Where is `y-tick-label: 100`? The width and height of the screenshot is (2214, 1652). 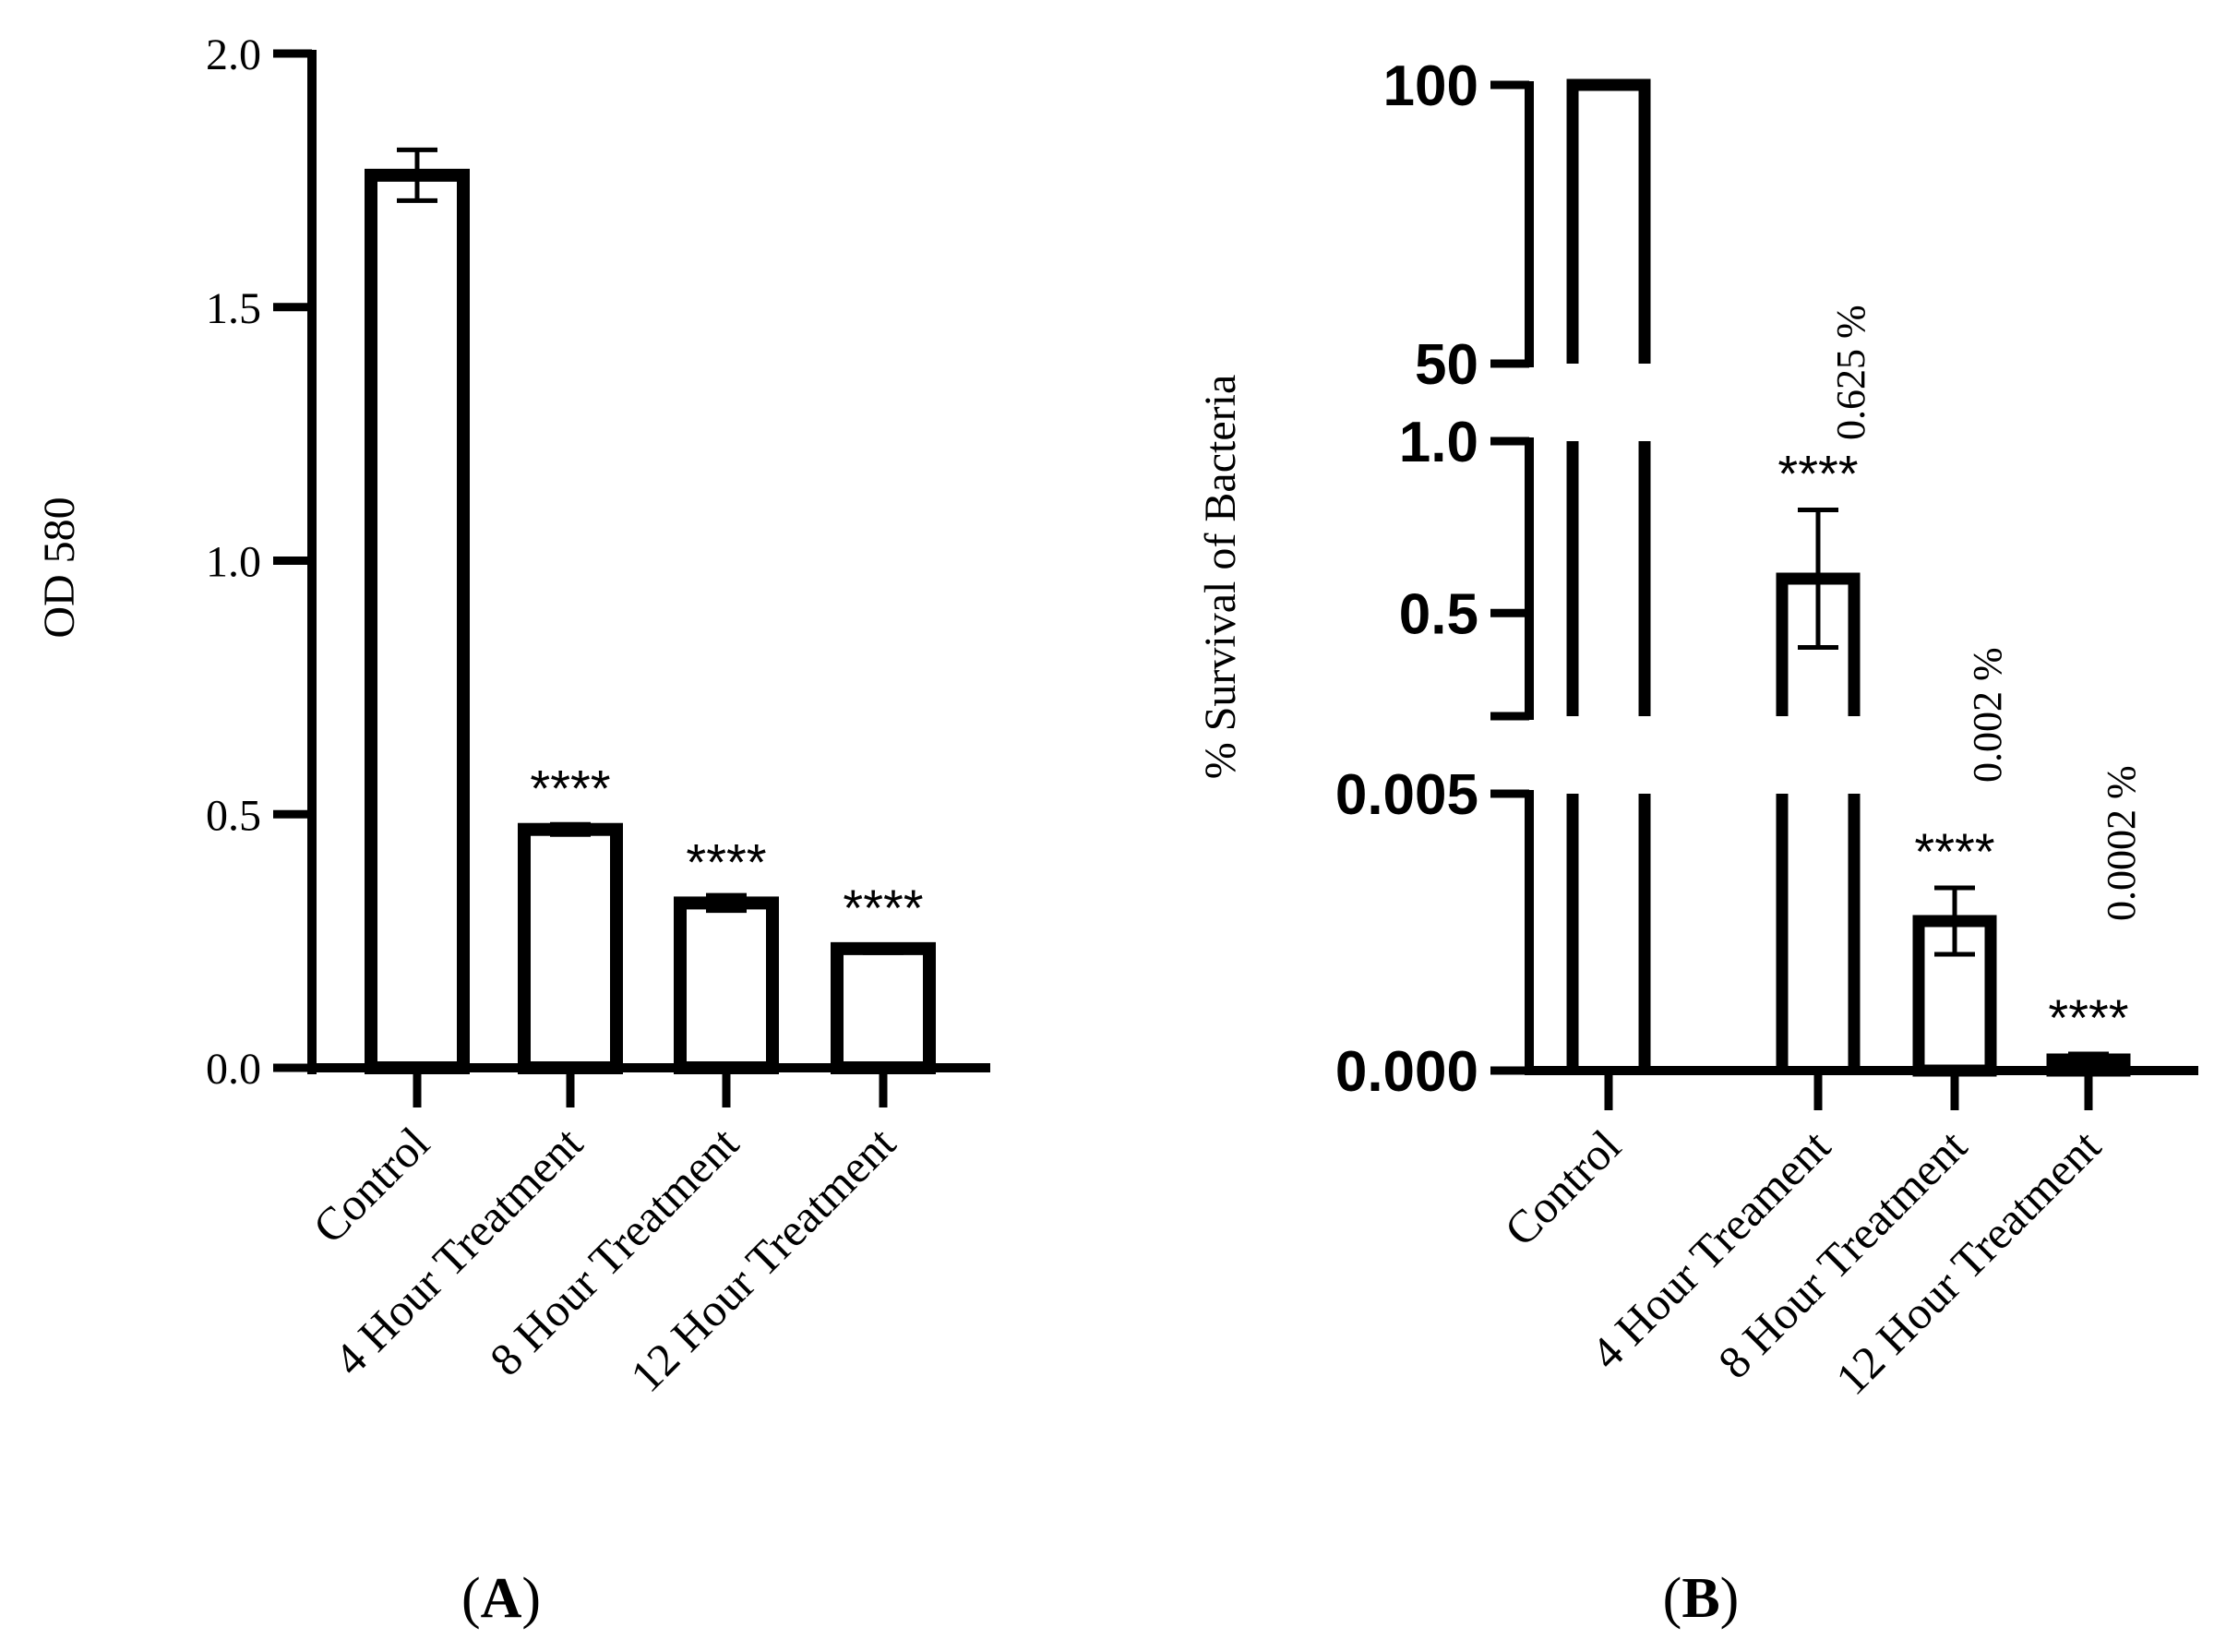
y-tick-label: 100 is located at coordinates (1431, 86).